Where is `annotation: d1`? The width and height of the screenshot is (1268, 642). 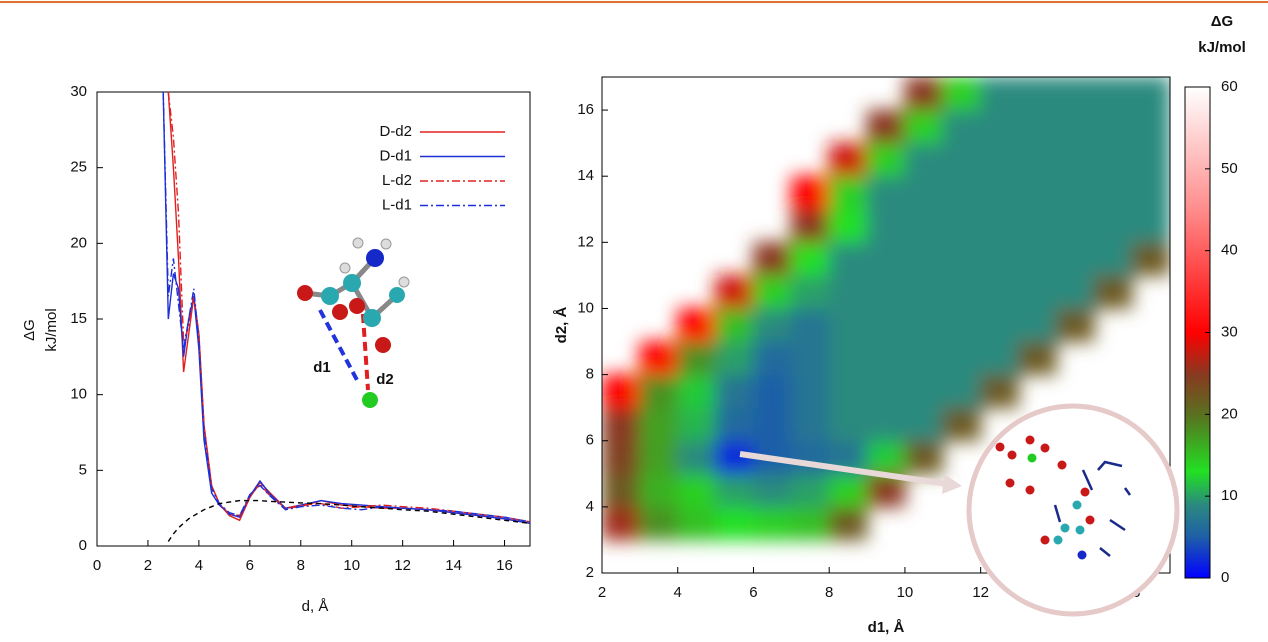
annotation: d1 is located at coordinates (322, 367).